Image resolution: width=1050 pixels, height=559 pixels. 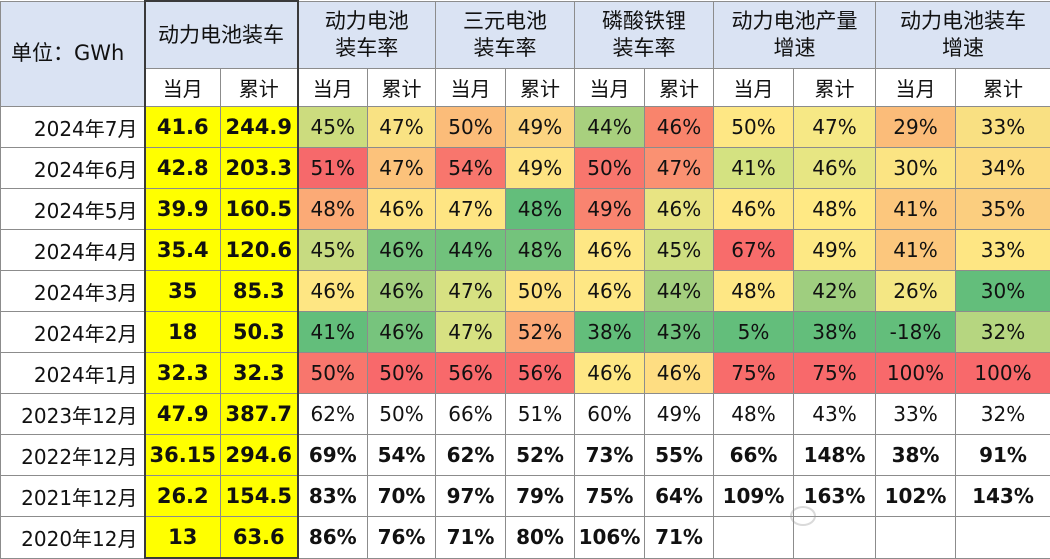 I want to click on rate-cell: 30%, so click(x=915, y=168).